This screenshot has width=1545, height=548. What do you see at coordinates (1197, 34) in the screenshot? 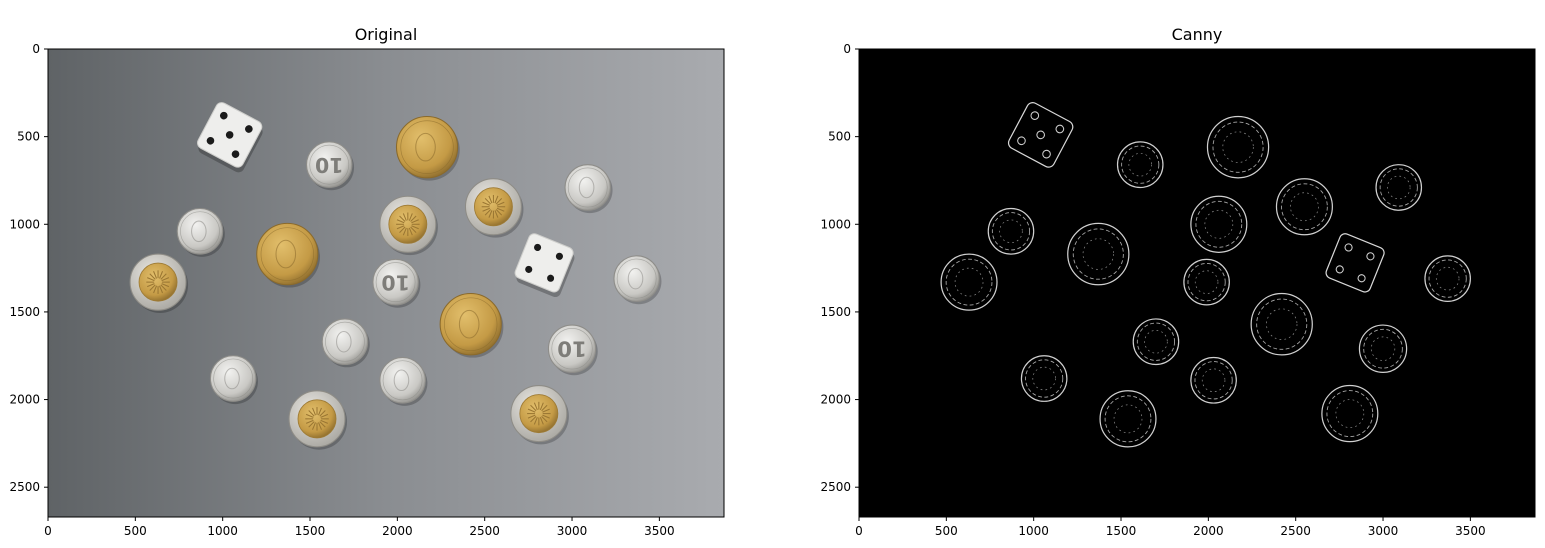
I see `panel-title-canny: Canny` at bounding box center [1197, 34].